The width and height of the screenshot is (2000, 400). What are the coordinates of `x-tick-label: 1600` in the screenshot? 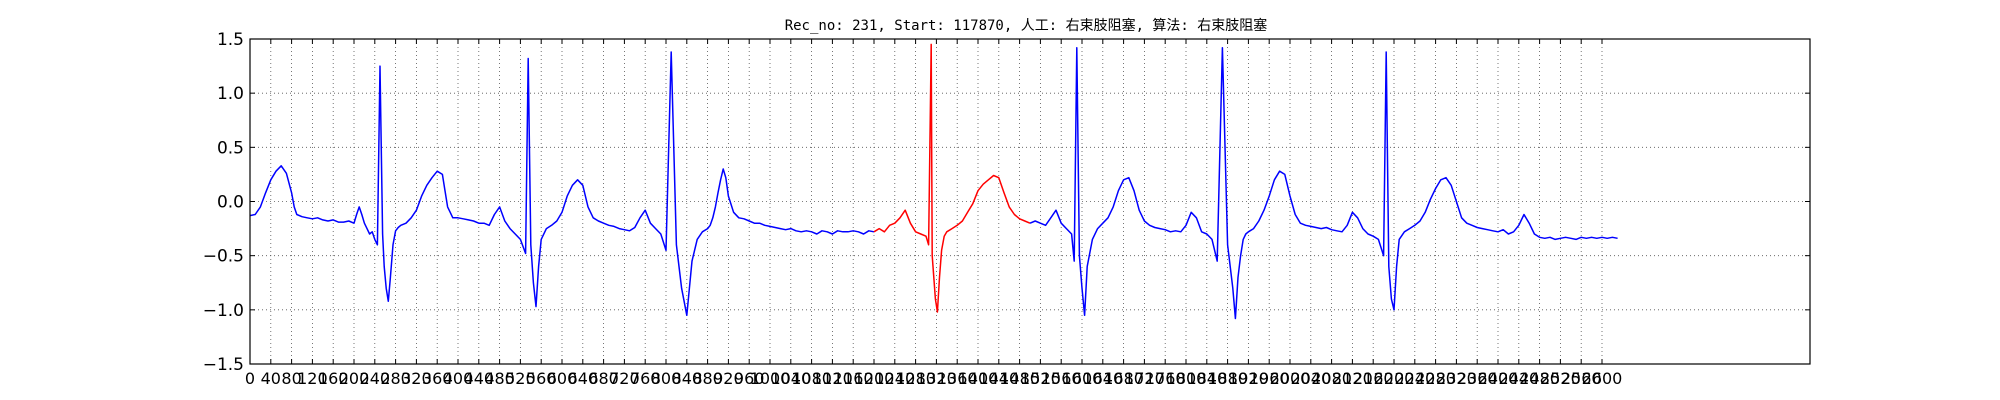 It's located at (1082, 378).